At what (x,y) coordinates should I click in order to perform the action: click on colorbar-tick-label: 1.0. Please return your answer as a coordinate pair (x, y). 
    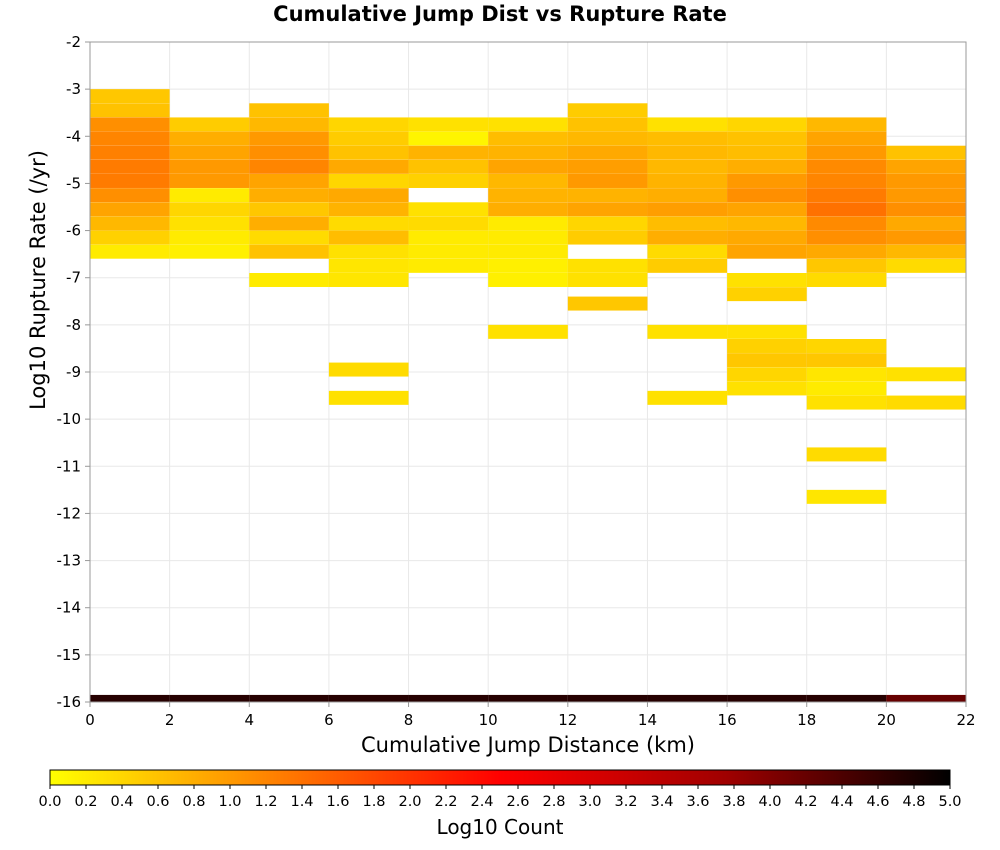
    Looking at the image, I should click on (229, 802).